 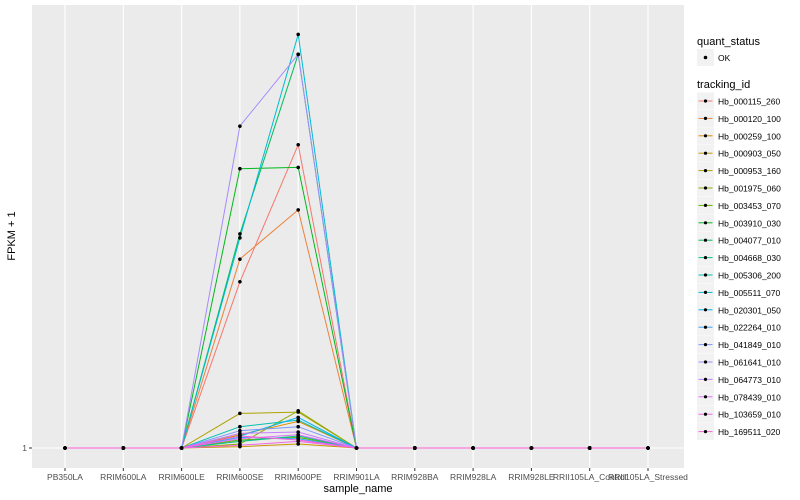 What do you see at coordinates (723, 85) in the screenshot?
I see `legend-title-tracking-id: tracking_id` at bounding box center [723, 85].